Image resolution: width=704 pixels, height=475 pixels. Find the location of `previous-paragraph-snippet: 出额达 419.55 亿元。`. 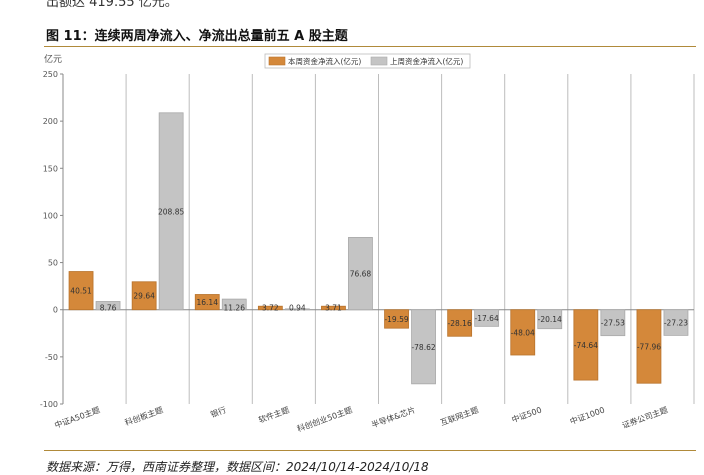

previous-paragraph-snippet: 出额达 419.55 亿元。 is located at coordinates (112, 5).